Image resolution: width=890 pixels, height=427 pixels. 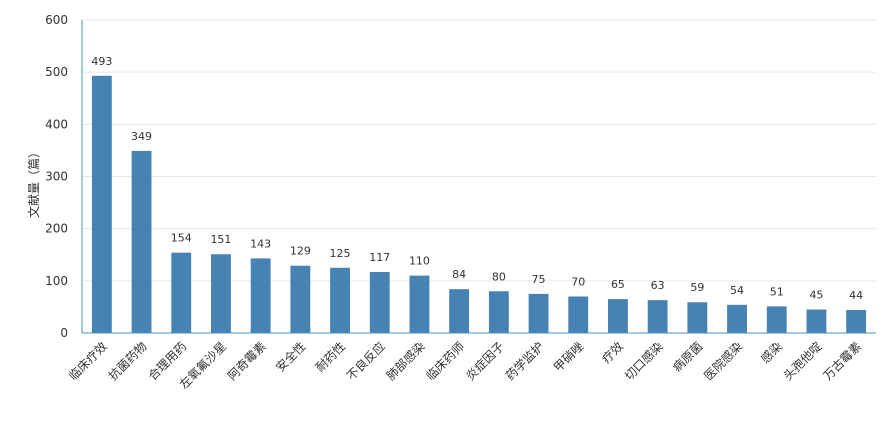 What do you see at coordinates (419, 261) in the screenshot?
I see `bar-value-label: 110` at bounding box center [419, 261].